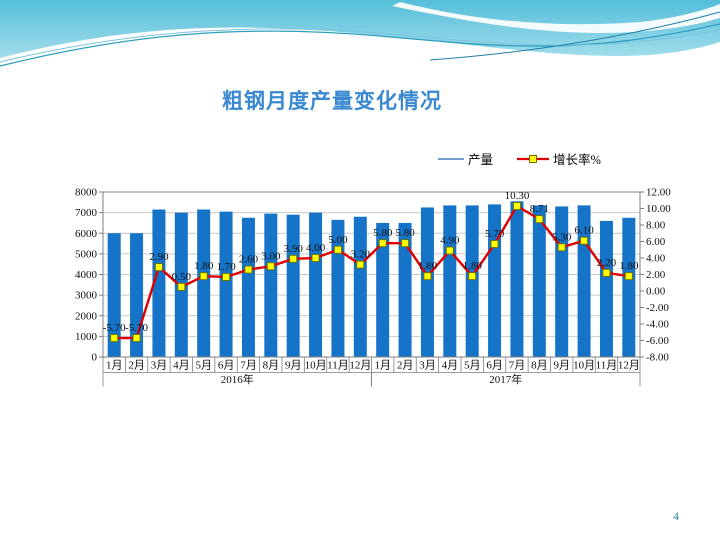 The width and height of the screenshot is (720, 540). Describe the element at coordinates (248, 366) in the screenshot. I see `month-label: 7月` at that location.